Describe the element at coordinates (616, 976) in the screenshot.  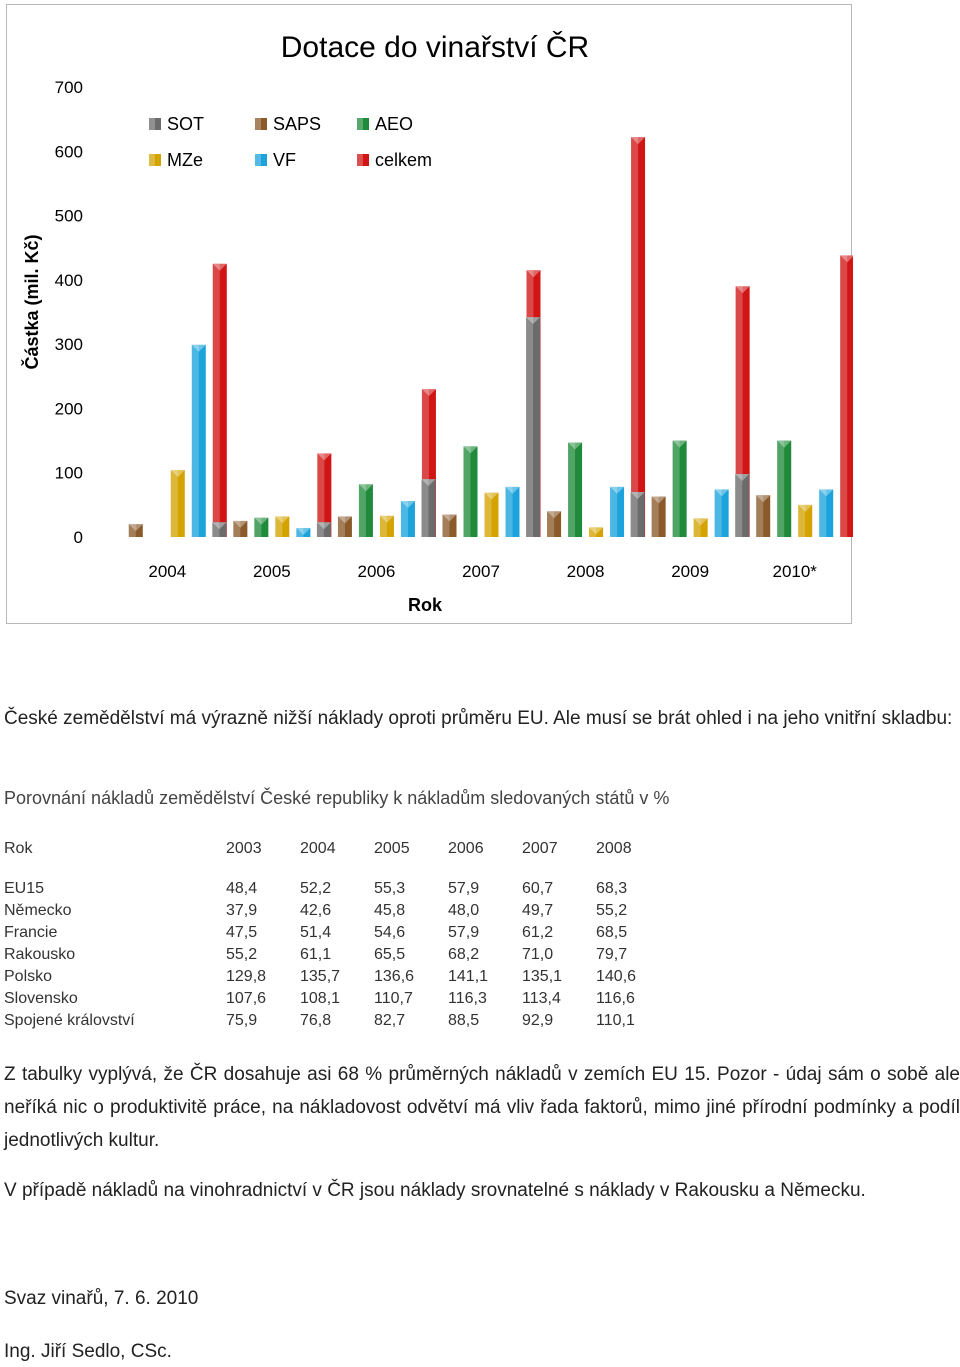
I see `table-cell-value: 140,6` at that location.